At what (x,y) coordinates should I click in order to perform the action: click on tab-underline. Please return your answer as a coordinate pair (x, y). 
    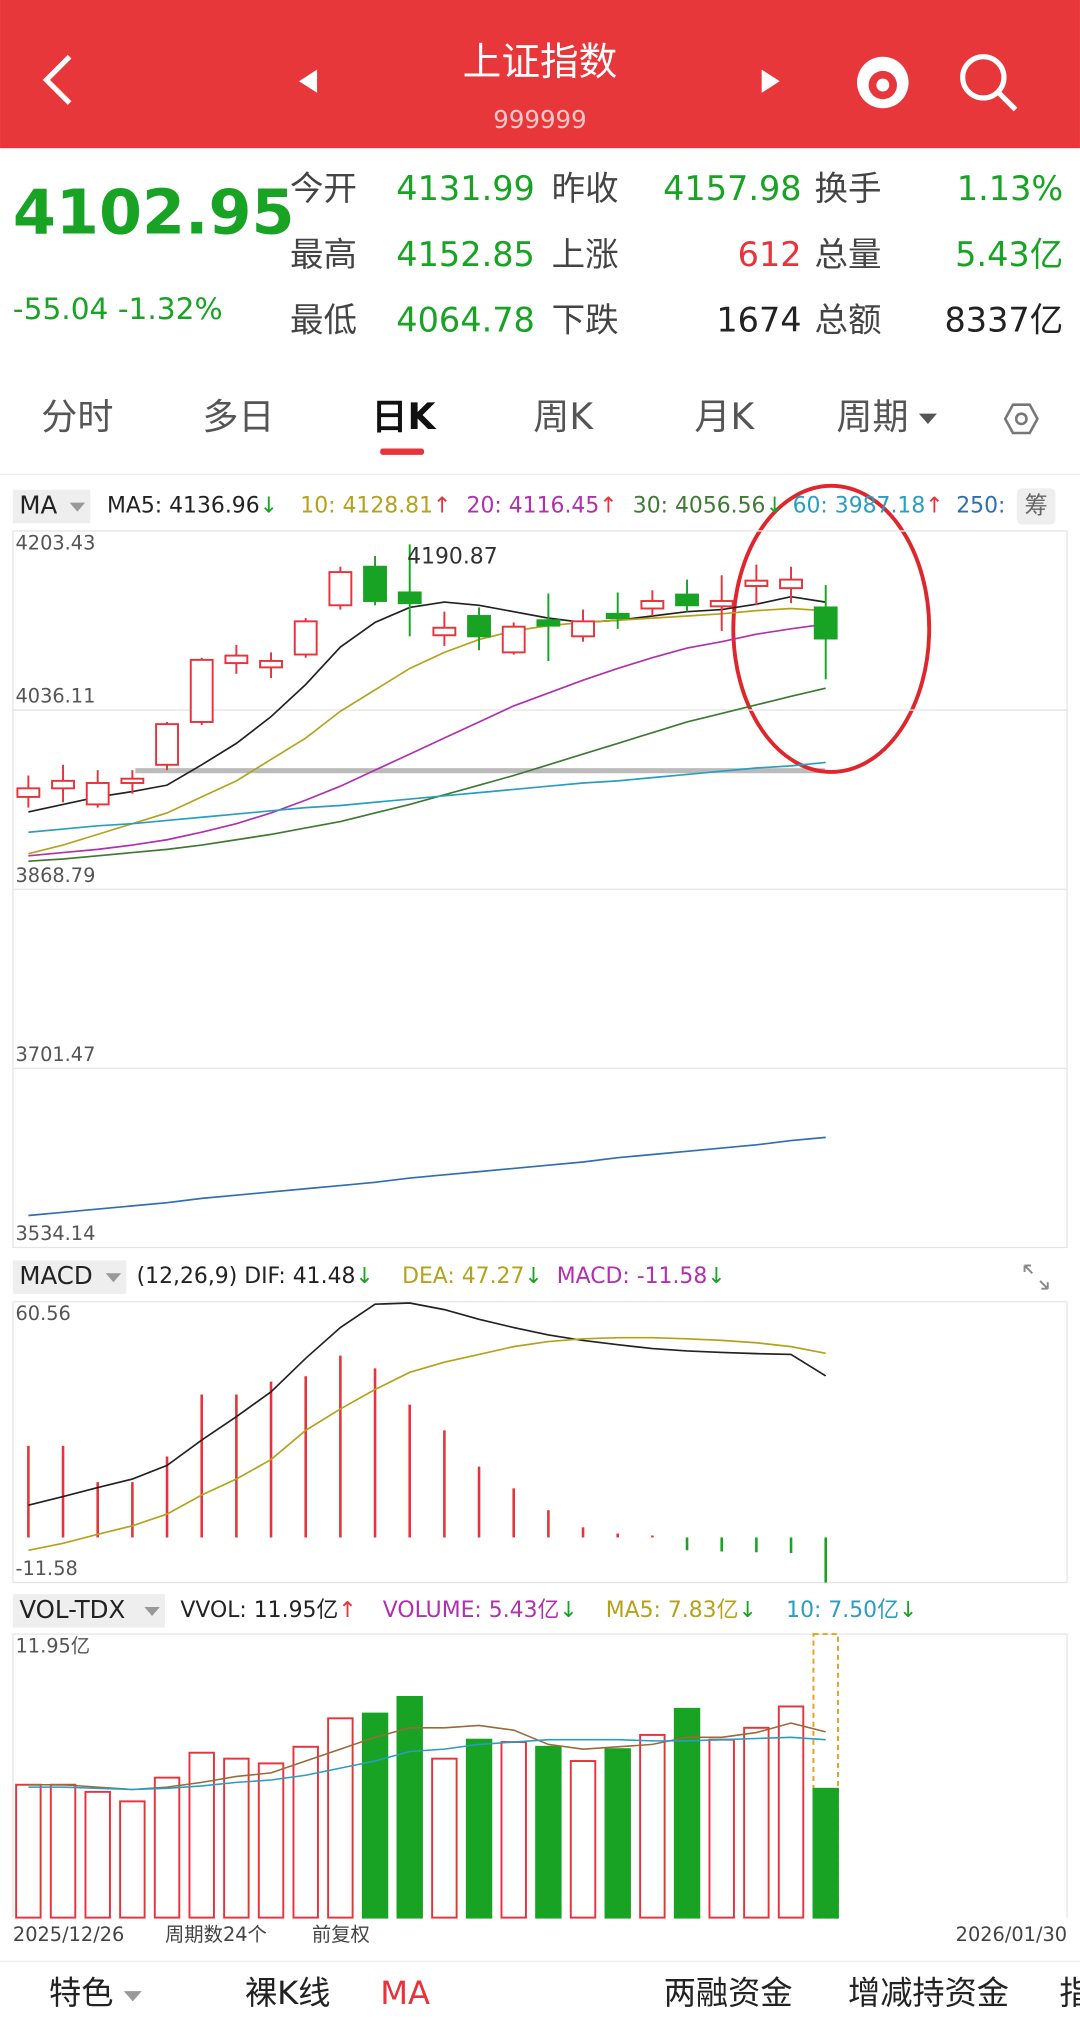
    Looking at the image, I should click on (402, 451).